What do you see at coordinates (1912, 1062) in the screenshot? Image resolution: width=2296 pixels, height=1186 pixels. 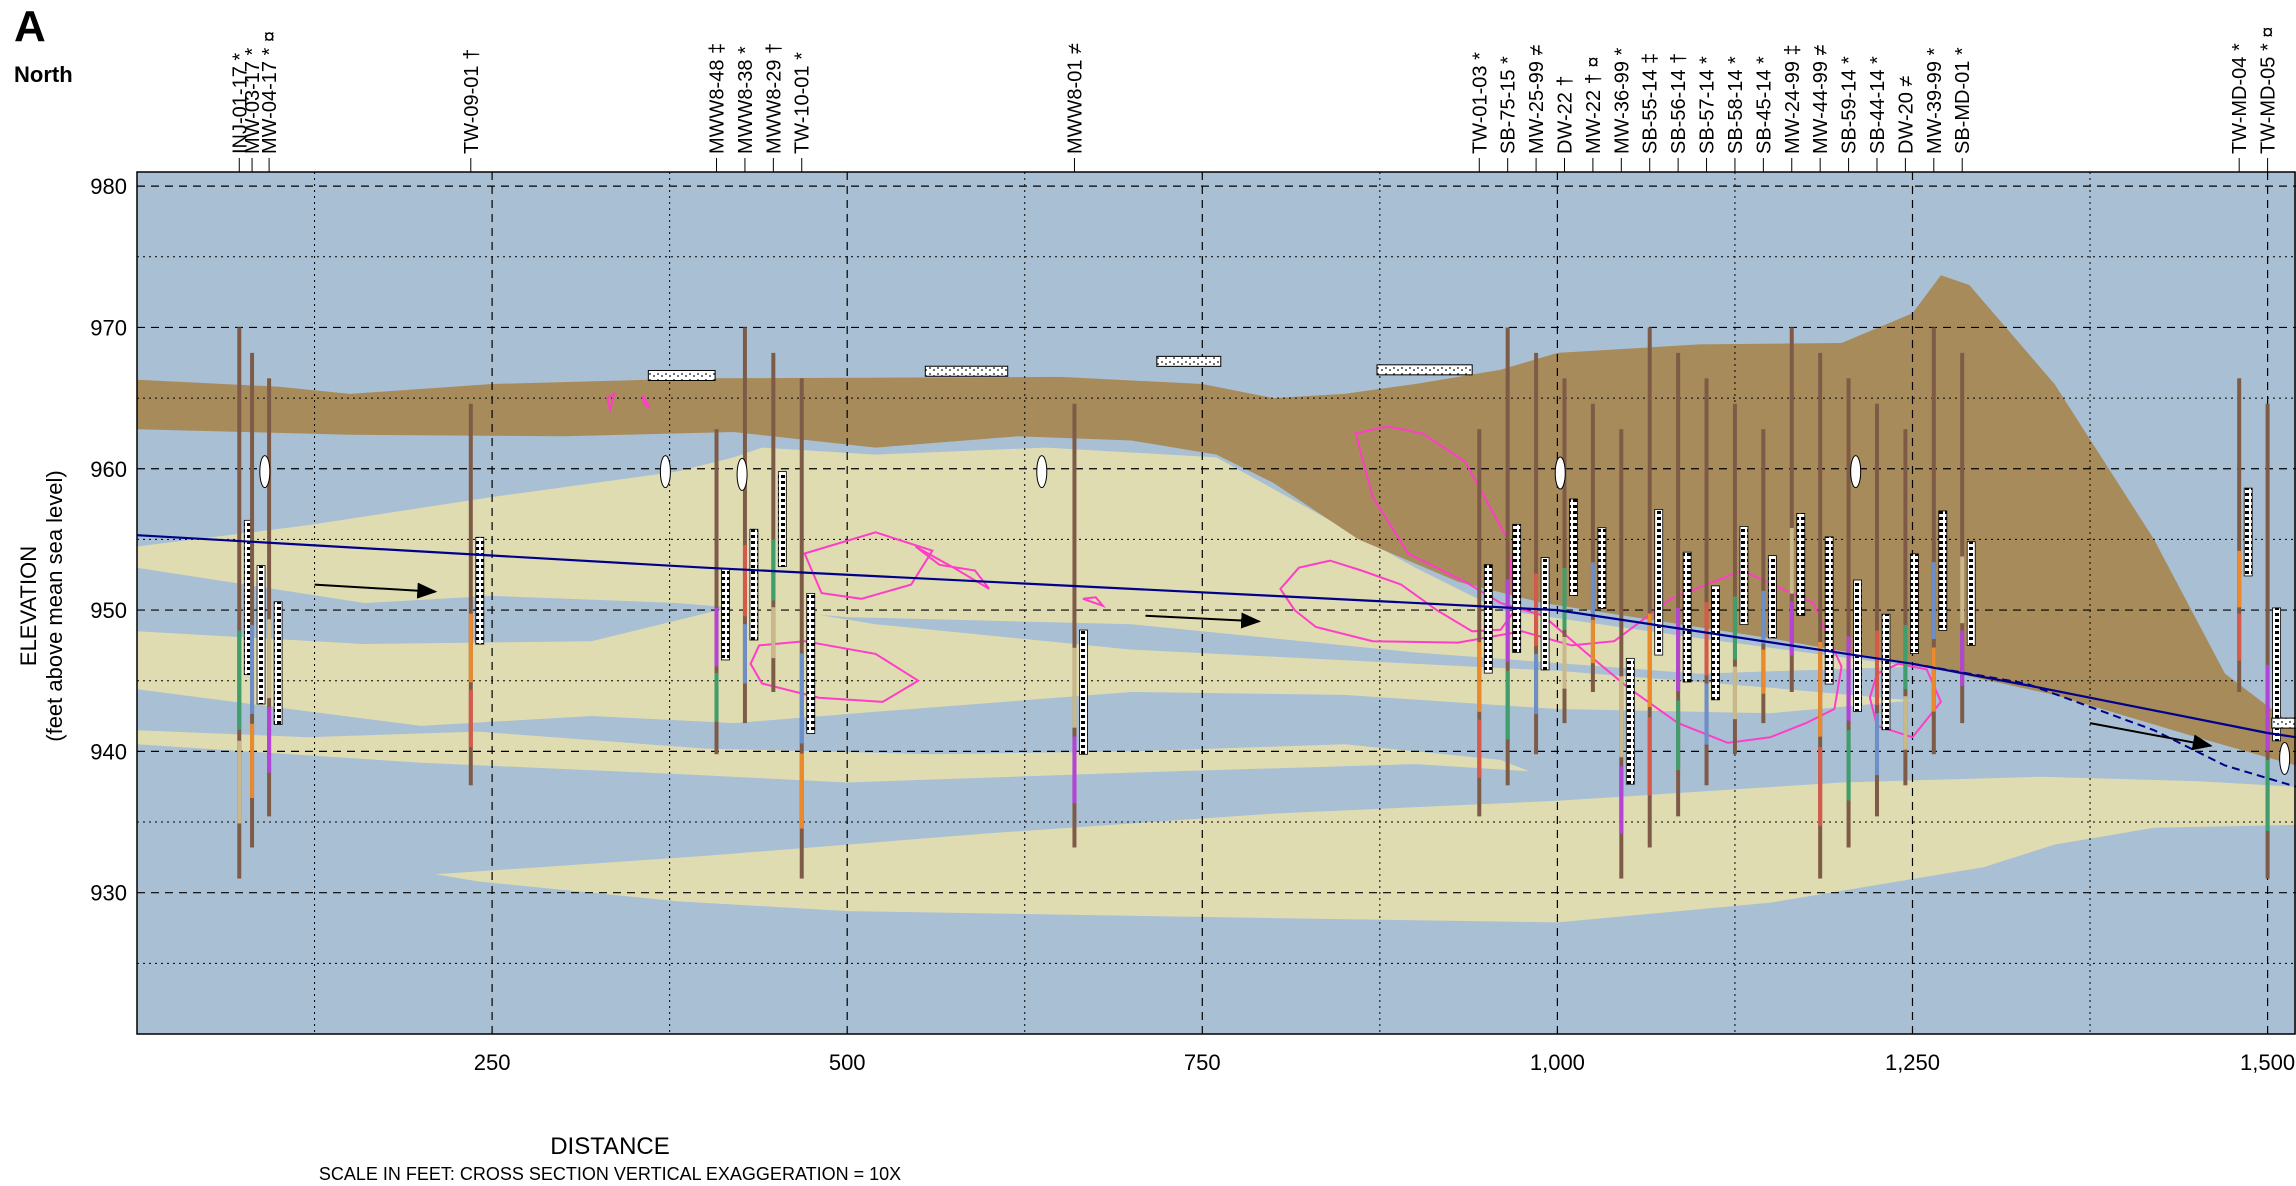 I see `x-tick-label: 1,250` at bounding box center [1912, 1062].